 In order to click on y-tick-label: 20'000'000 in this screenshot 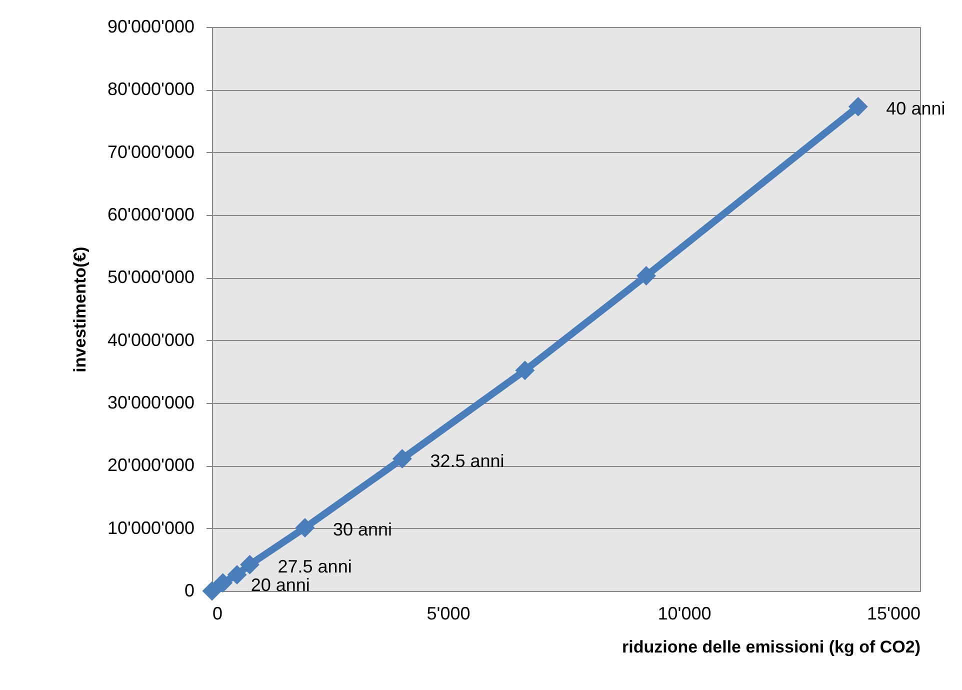, I will do `click(151, 465)`.